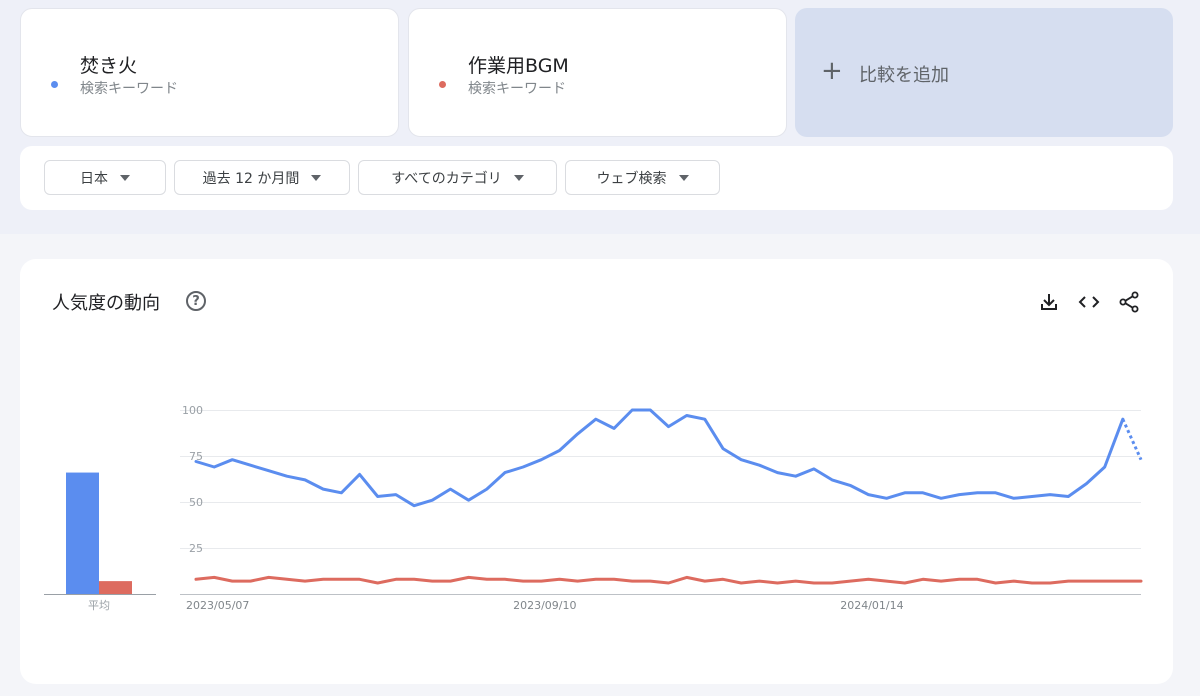  Describe the element at coordinates (904, 75) in the screenshot. I see `add-comparison-label: 比較を追加` at that location.